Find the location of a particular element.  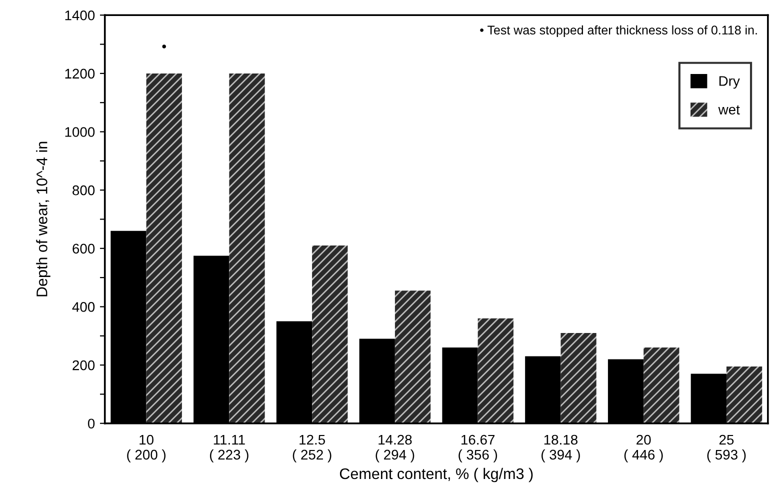

y-axis-title: Depth of wear, 10^-4 in is located at coordinates (43, 219).